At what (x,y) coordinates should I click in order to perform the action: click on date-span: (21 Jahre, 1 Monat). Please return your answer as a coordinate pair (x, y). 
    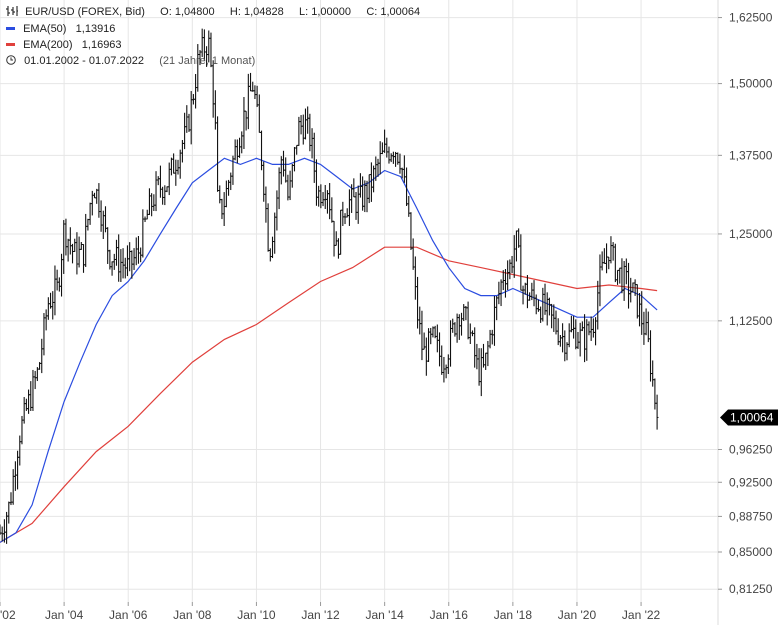
    Looking at the image, I should click on (207, 61).